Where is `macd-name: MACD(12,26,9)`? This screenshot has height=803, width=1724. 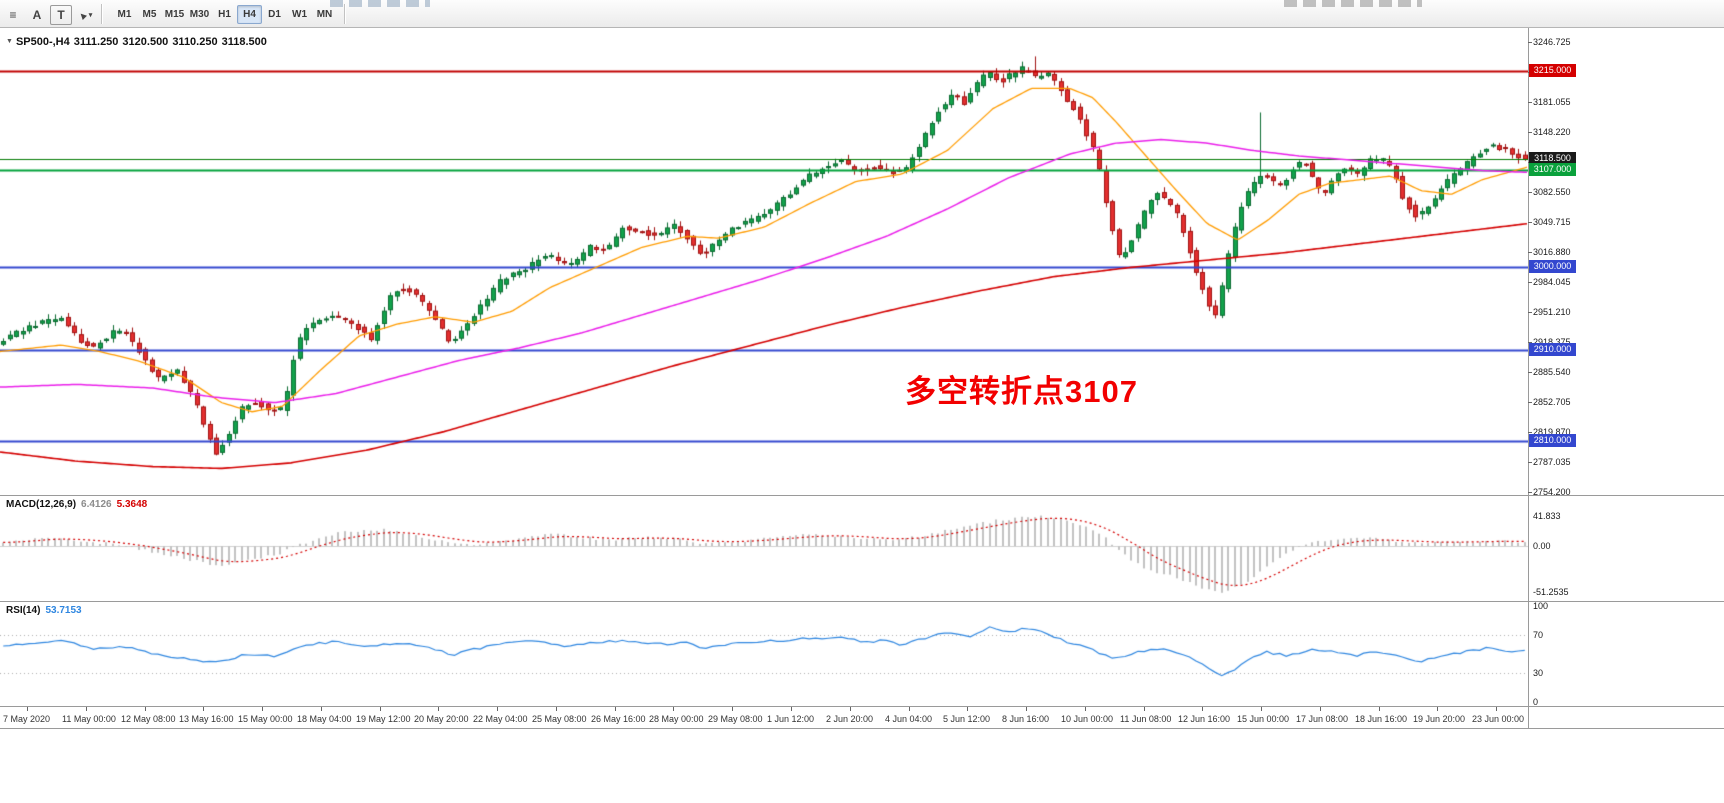
macd-name: MACD(12,26,9) is located at coordinates (41, 504).